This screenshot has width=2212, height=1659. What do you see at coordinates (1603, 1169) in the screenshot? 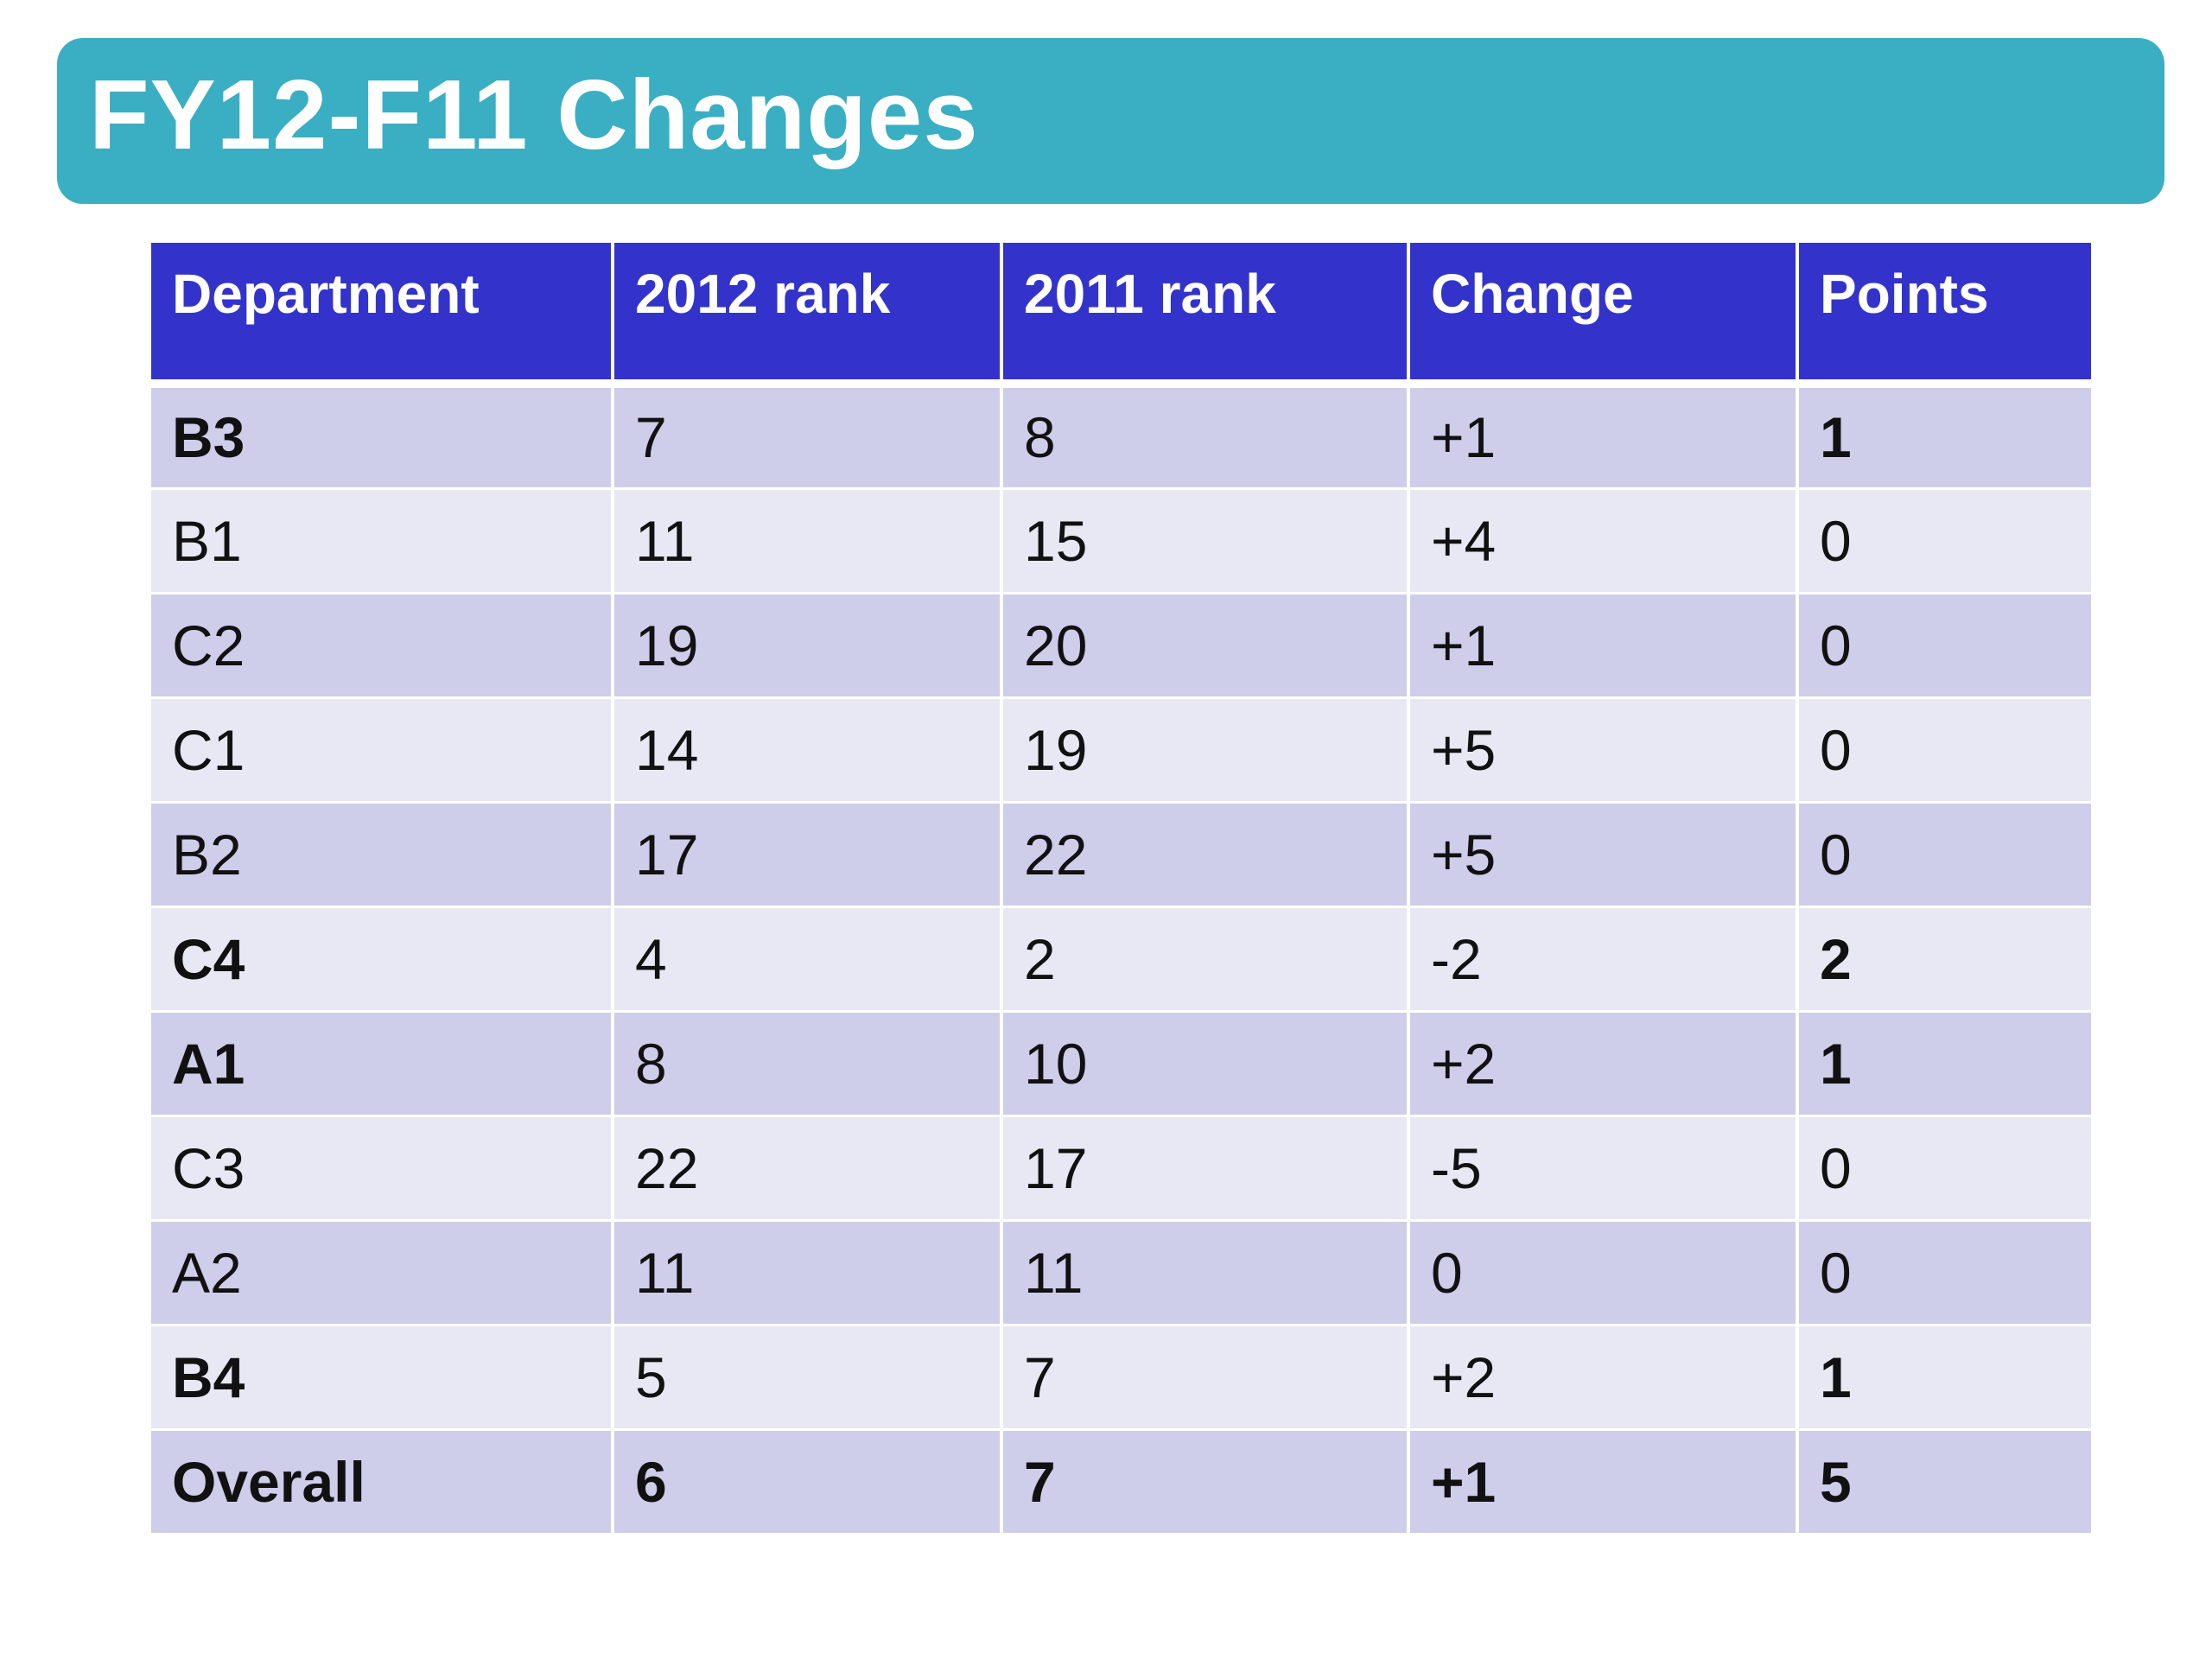
I see `cell-change: -5` at bounding box center [1603, 1169].